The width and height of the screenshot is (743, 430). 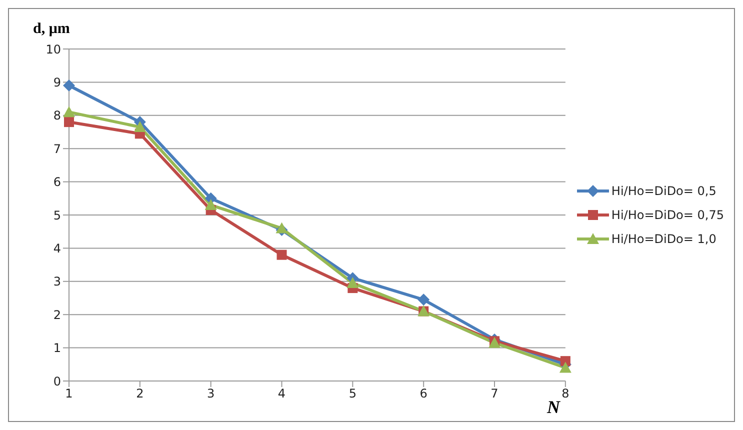 What do you see at coordinates (51, 29) in the screenshot?
I see `y-axis-title: d, μm` at bounding box center [51, 29].